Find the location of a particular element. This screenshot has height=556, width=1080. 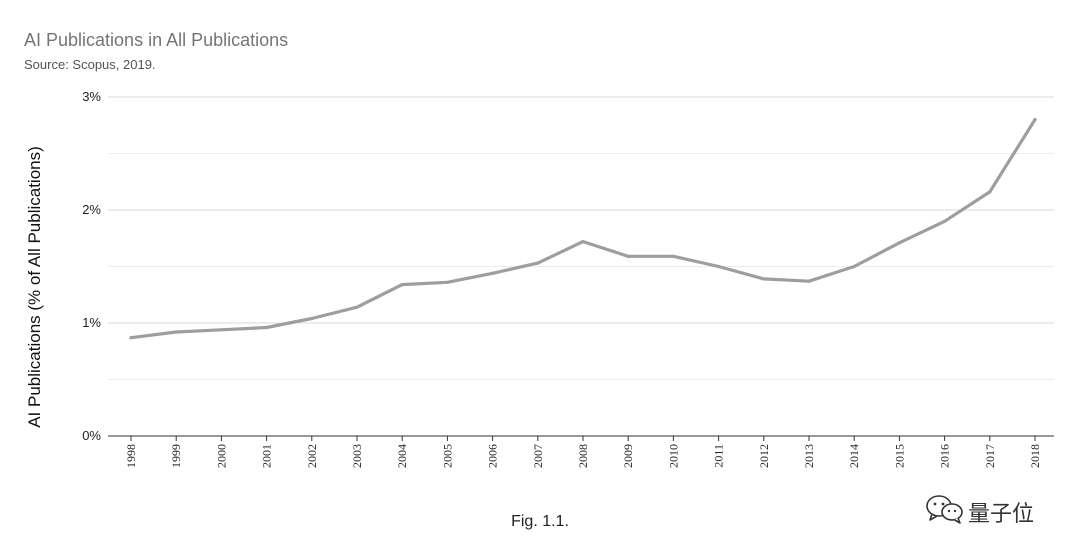

x-tick-label: 2011 is located at coordinates (719, 456).